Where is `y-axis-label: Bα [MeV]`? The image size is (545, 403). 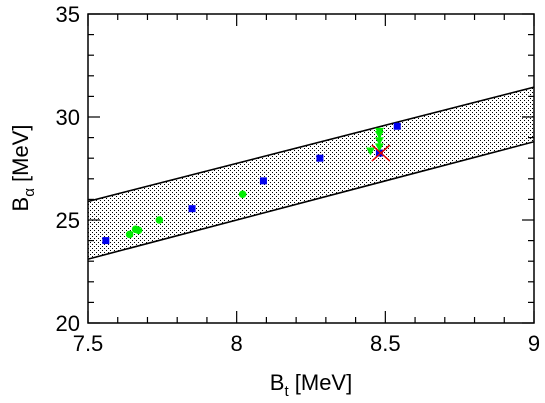
y-axis-label: Bα [MeV] is located at coordinates (23, 168).